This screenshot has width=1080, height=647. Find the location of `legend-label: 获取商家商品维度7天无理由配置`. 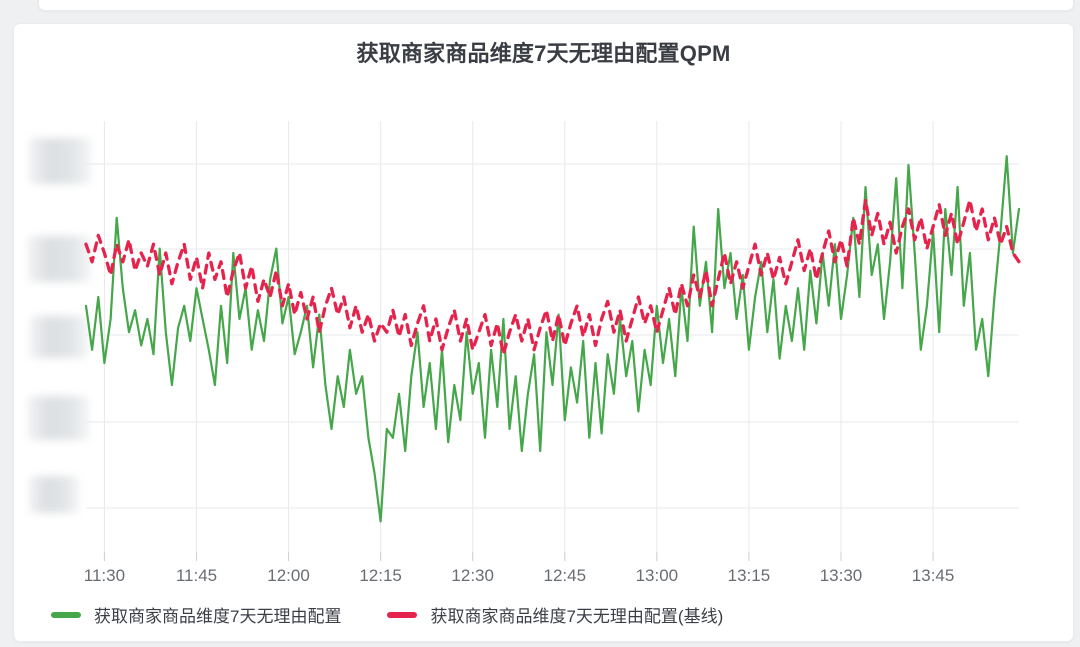

legend-label: 获取商家商品维度7天无理由配置 is located at coordinates (218, 616).